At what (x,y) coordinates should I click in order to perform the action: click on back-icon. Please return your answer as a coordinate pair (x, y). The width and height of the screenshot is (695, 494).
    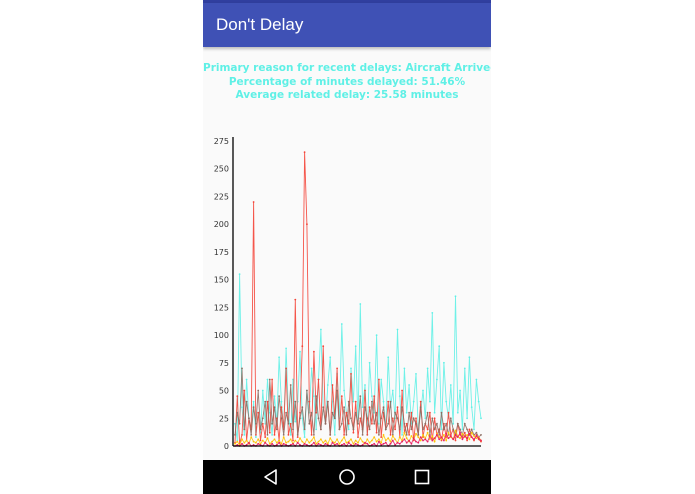
    Looking at the image, I should click on (271, 477).